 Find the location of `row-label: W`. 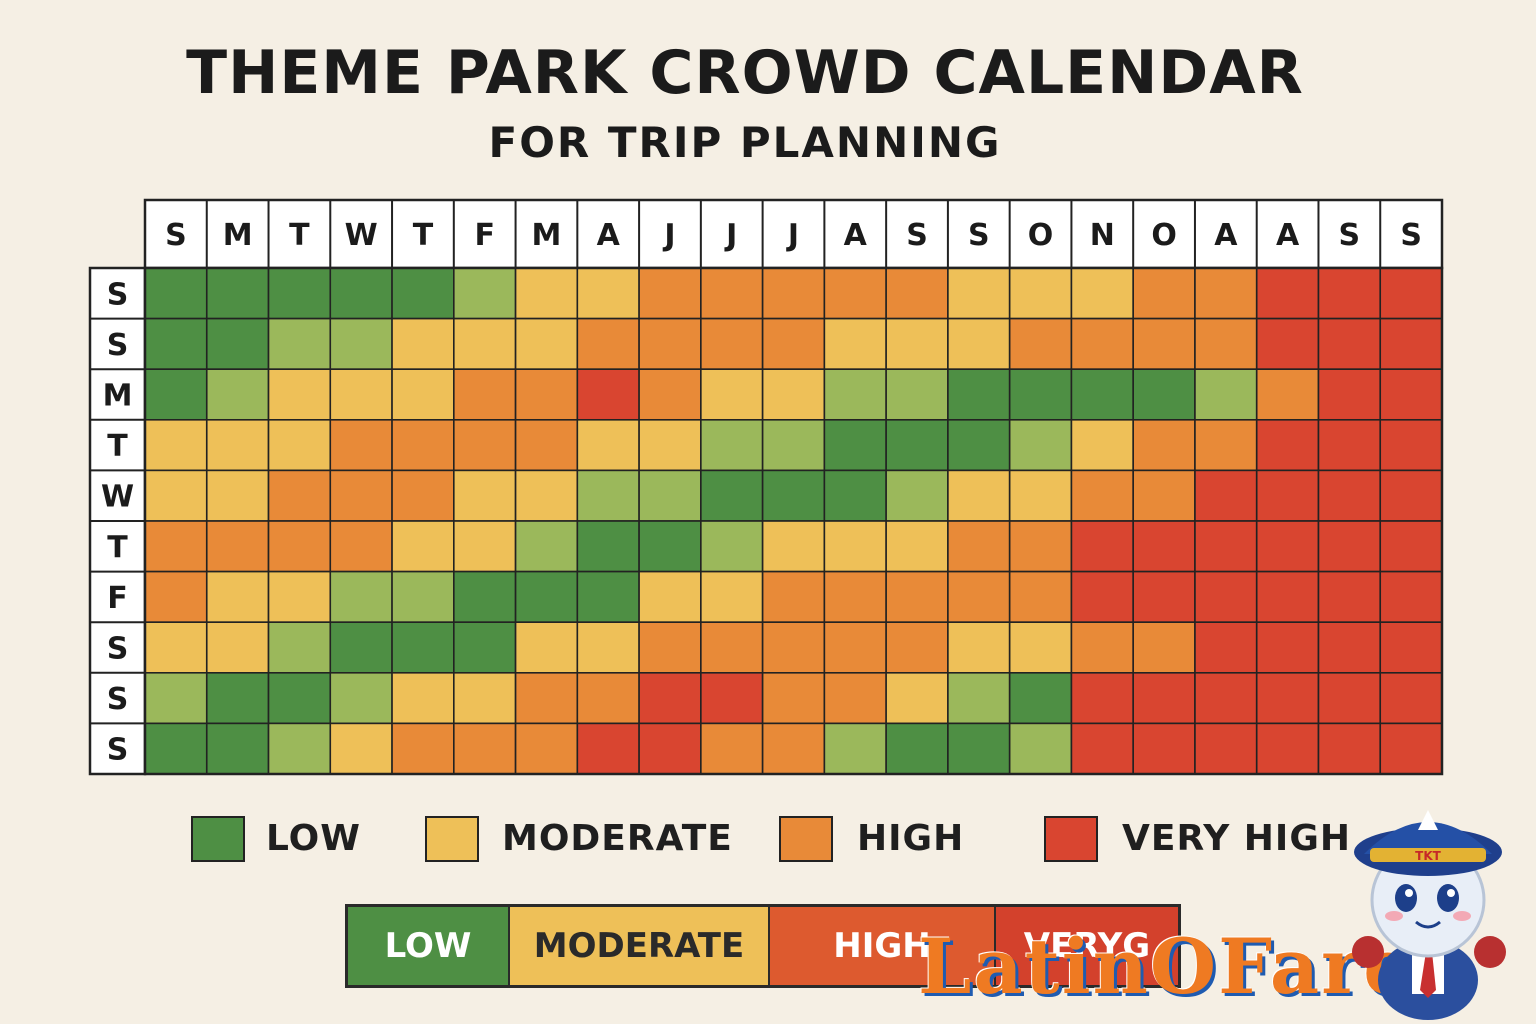

row-label: W is located at coordinates (117, 497).